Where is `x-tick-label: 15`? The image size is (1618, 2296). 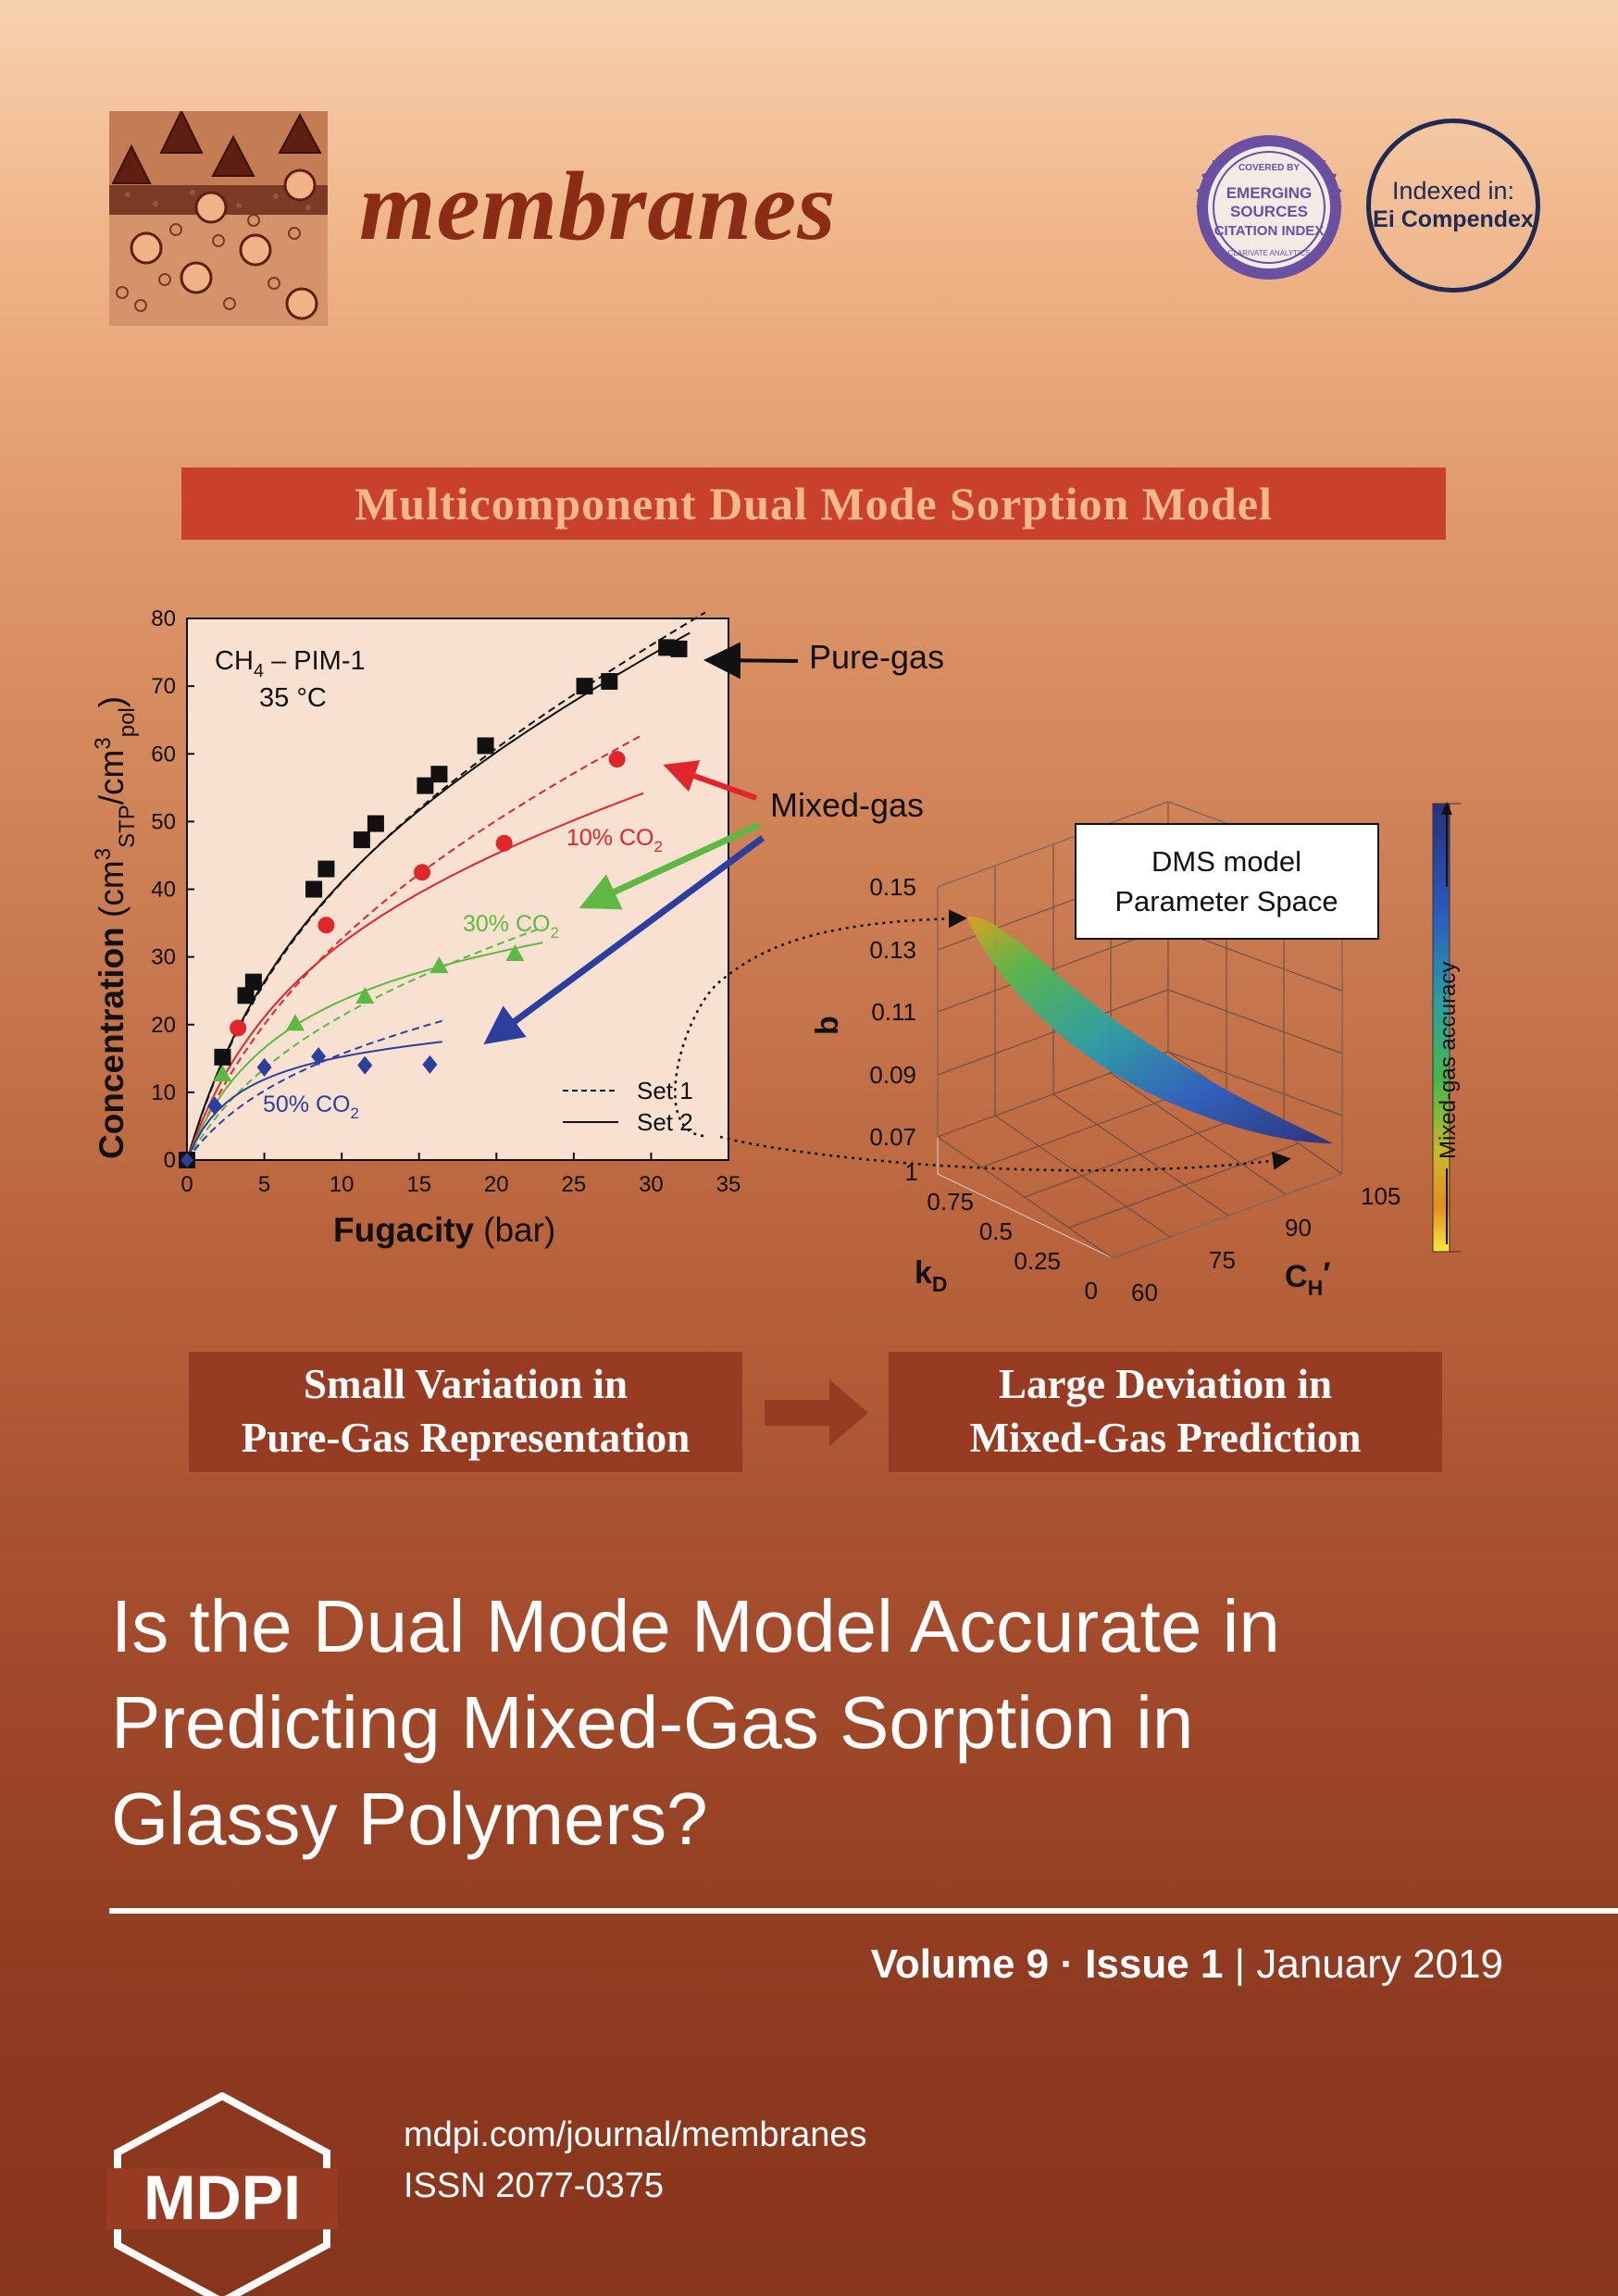
x-tick-label: 15 is located at coordinates (418, 1184).